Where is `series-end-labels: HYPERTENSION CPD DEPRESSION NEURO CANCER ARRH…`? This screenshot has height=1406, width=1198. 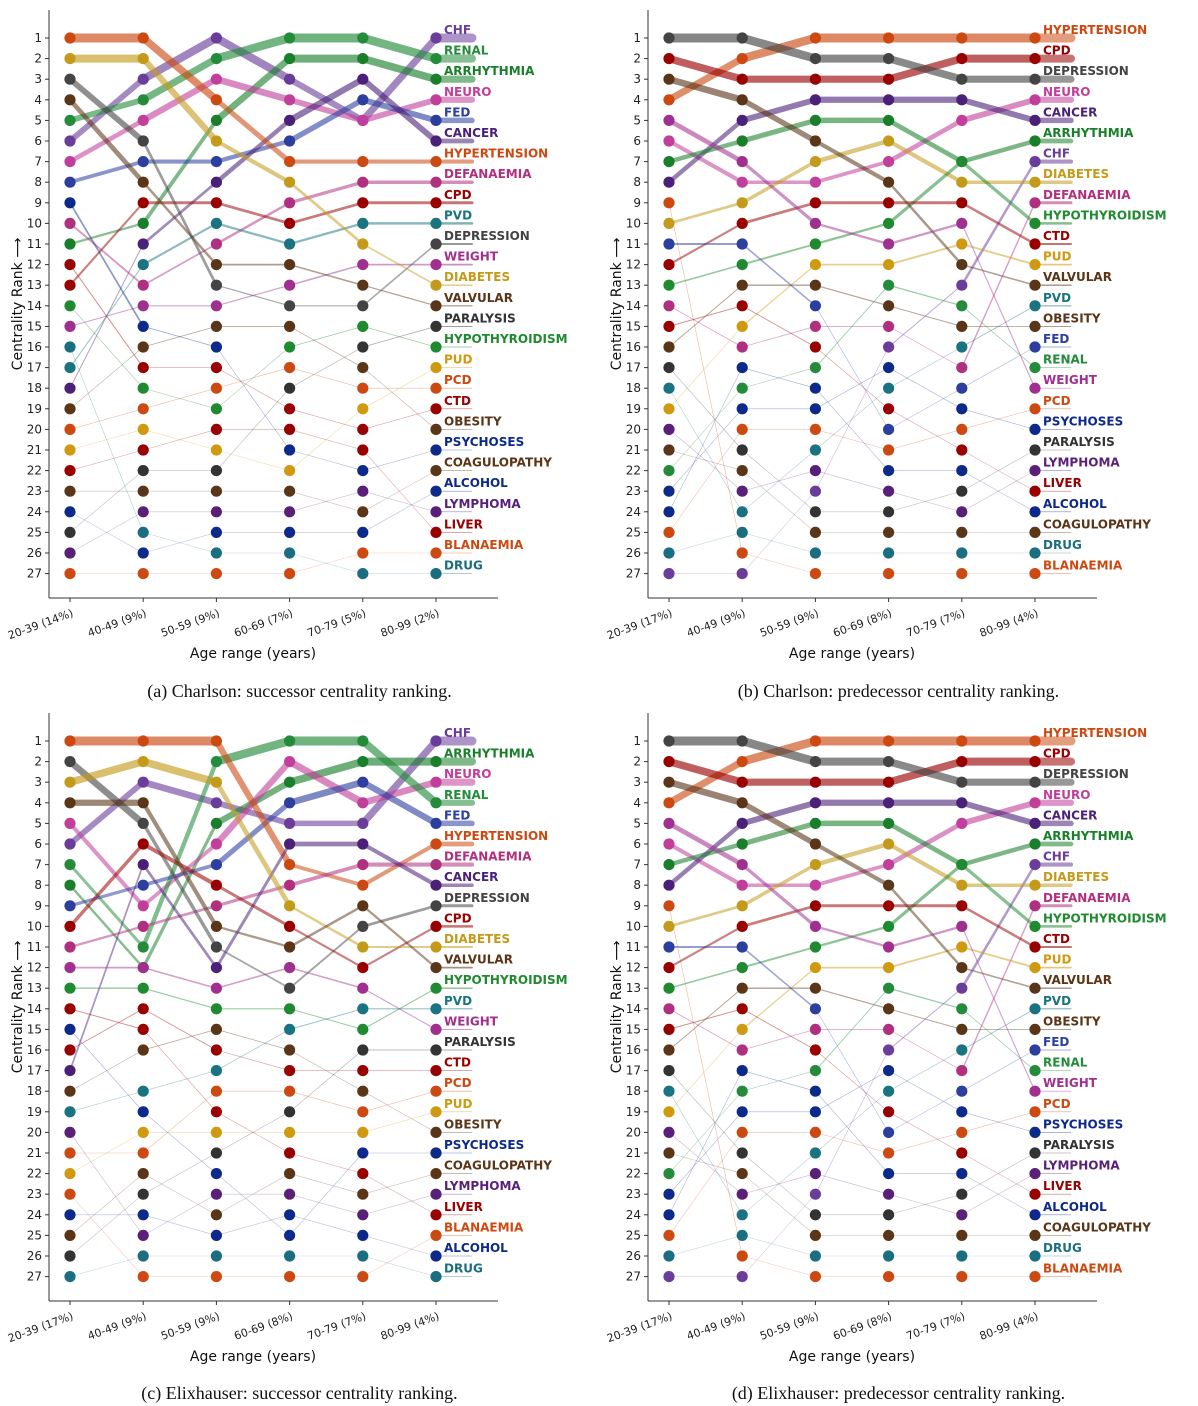 series-end-labels: HYPERTENSION CPD DEPRESSION NEURO CANCER ARRH… is located at coordinates (1105, 298).